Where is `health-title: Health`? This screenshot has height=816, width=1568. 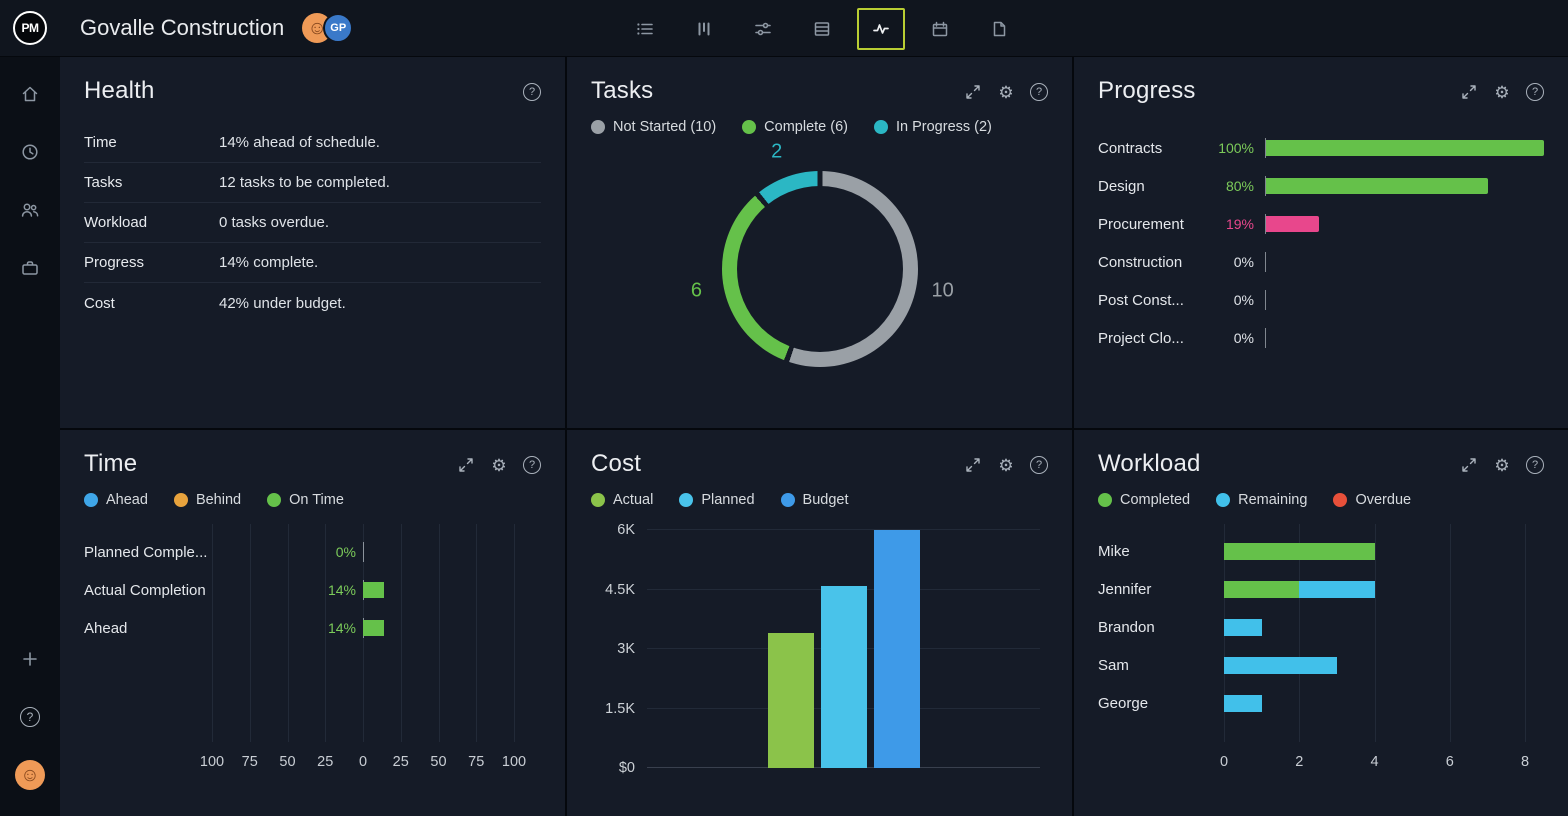 health-title: Health is located at coordinates (119, 90).